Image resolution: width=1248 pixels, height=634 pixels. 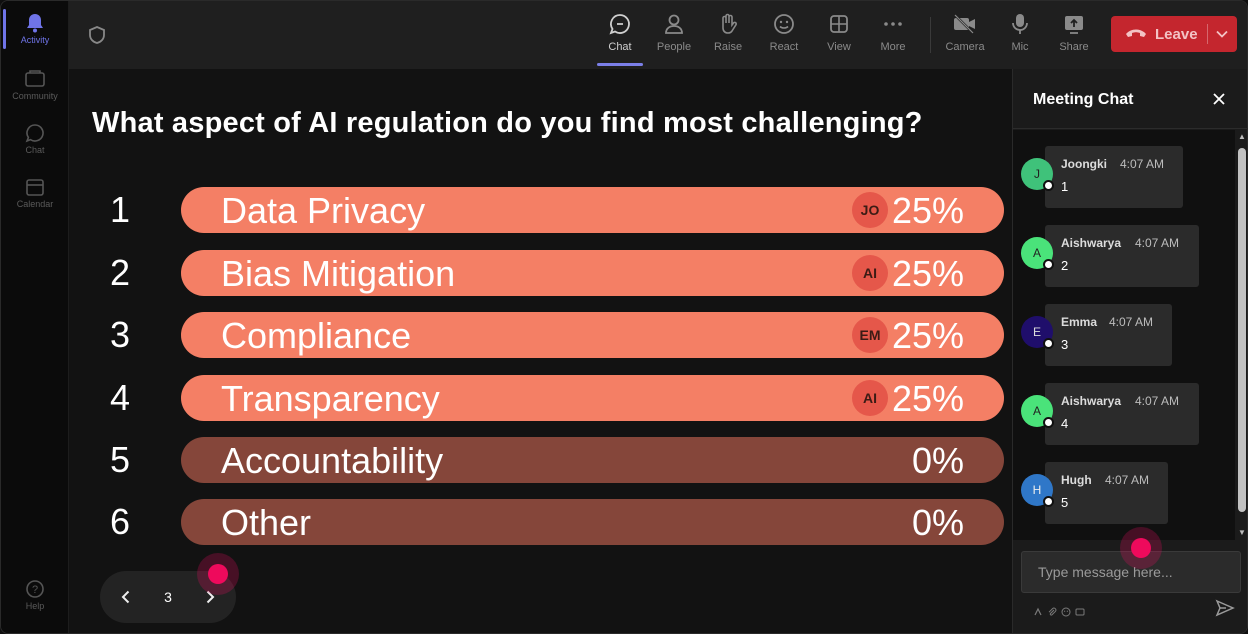 I want to click on chat-button: Chat, so click(x=620, y=36).